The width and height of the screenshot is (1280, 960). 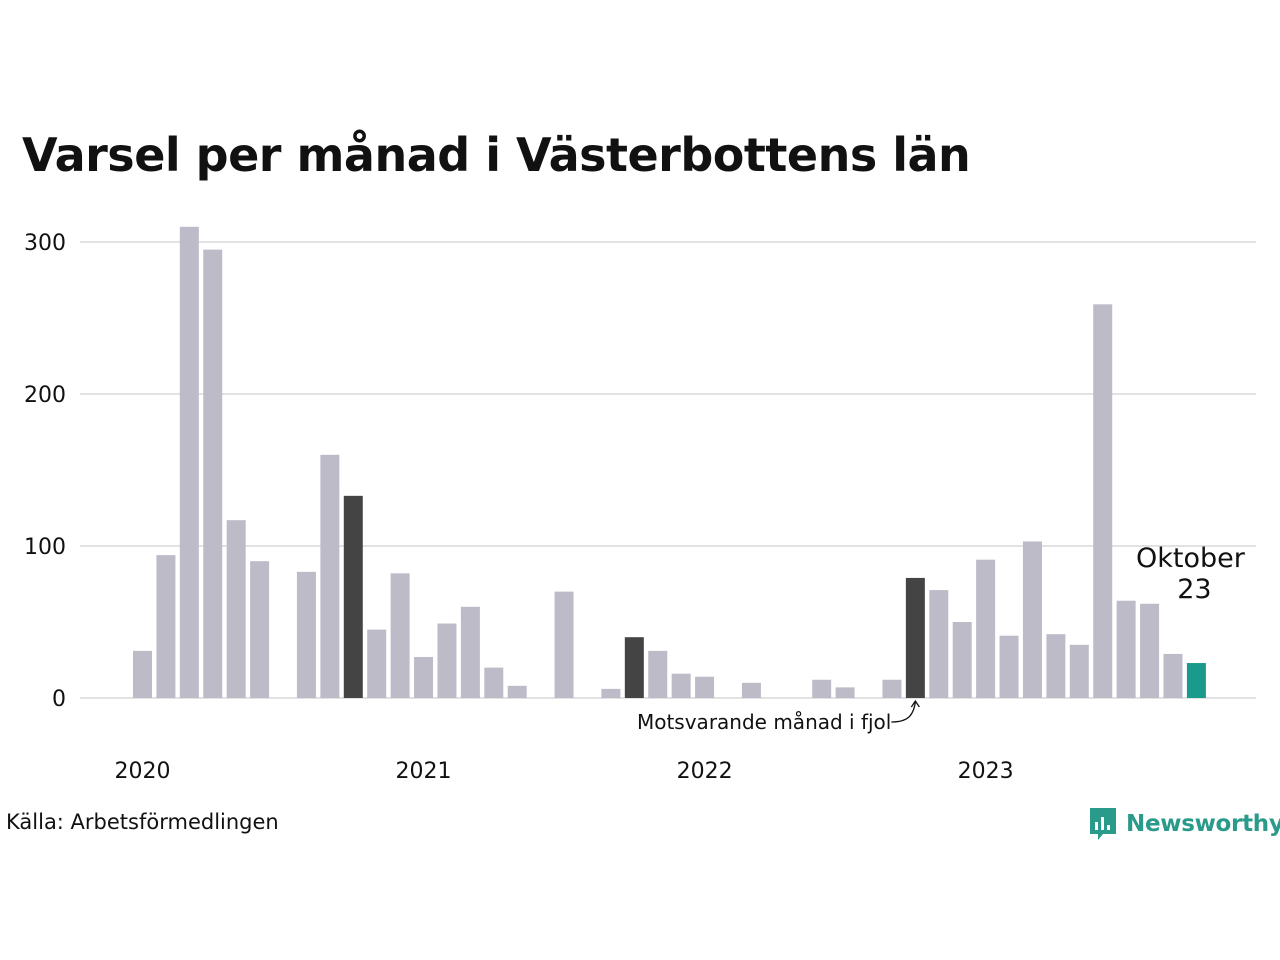 What do you see at coordinates (764, 722) in the screenshot?
I see `comparison-annotation-label: Motsvarande månad i fjol` at bounding box center [764, 722].